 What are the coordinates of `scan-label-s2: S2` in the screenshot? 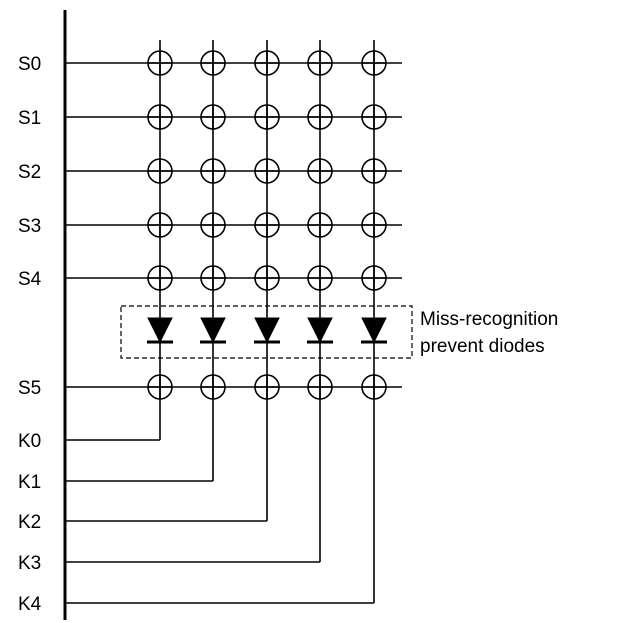 It's located at (29, 172).